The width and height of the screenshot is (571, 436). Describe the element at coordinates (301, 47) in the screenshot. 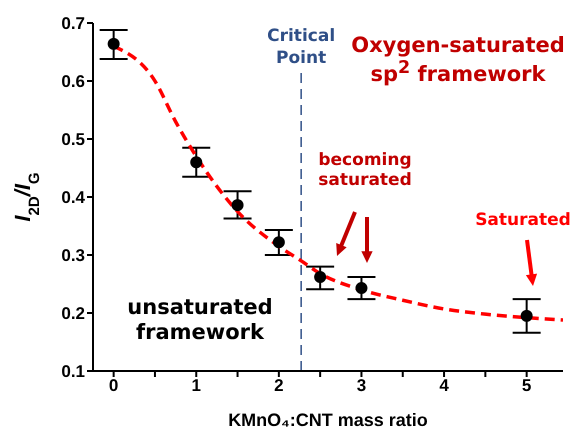

I see `ref-line-label: Critical Point` at that location.